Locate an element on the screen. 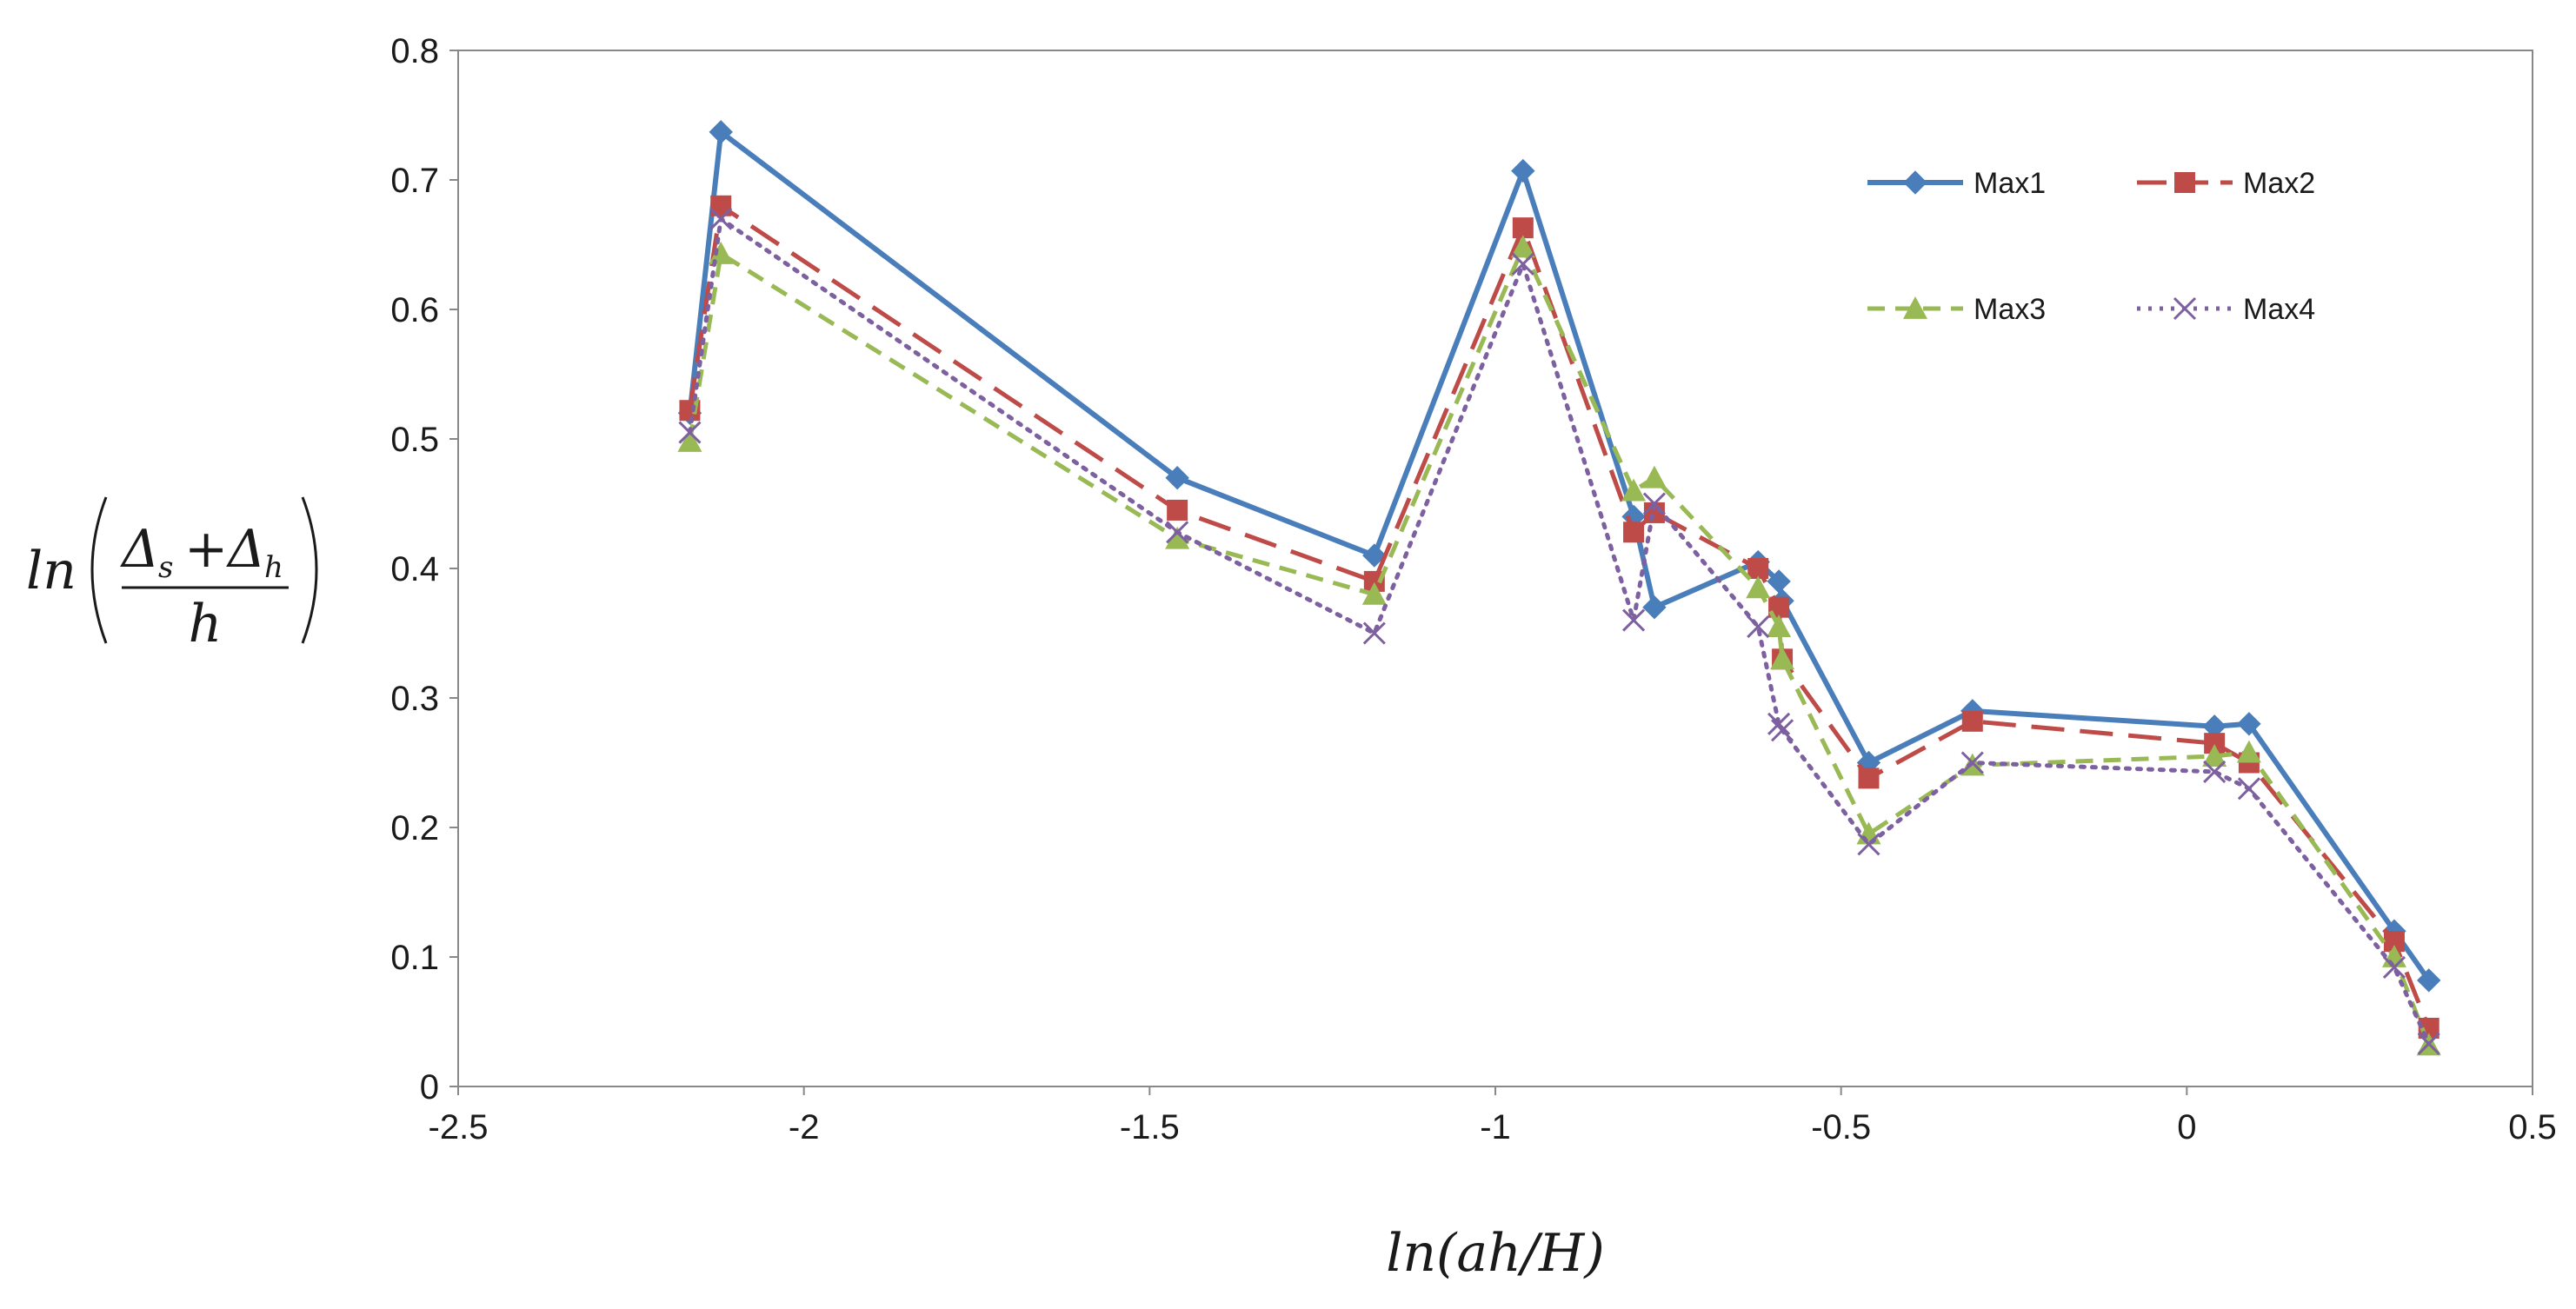  y-axis-title-right-paren is located at coordinates (309, 570).